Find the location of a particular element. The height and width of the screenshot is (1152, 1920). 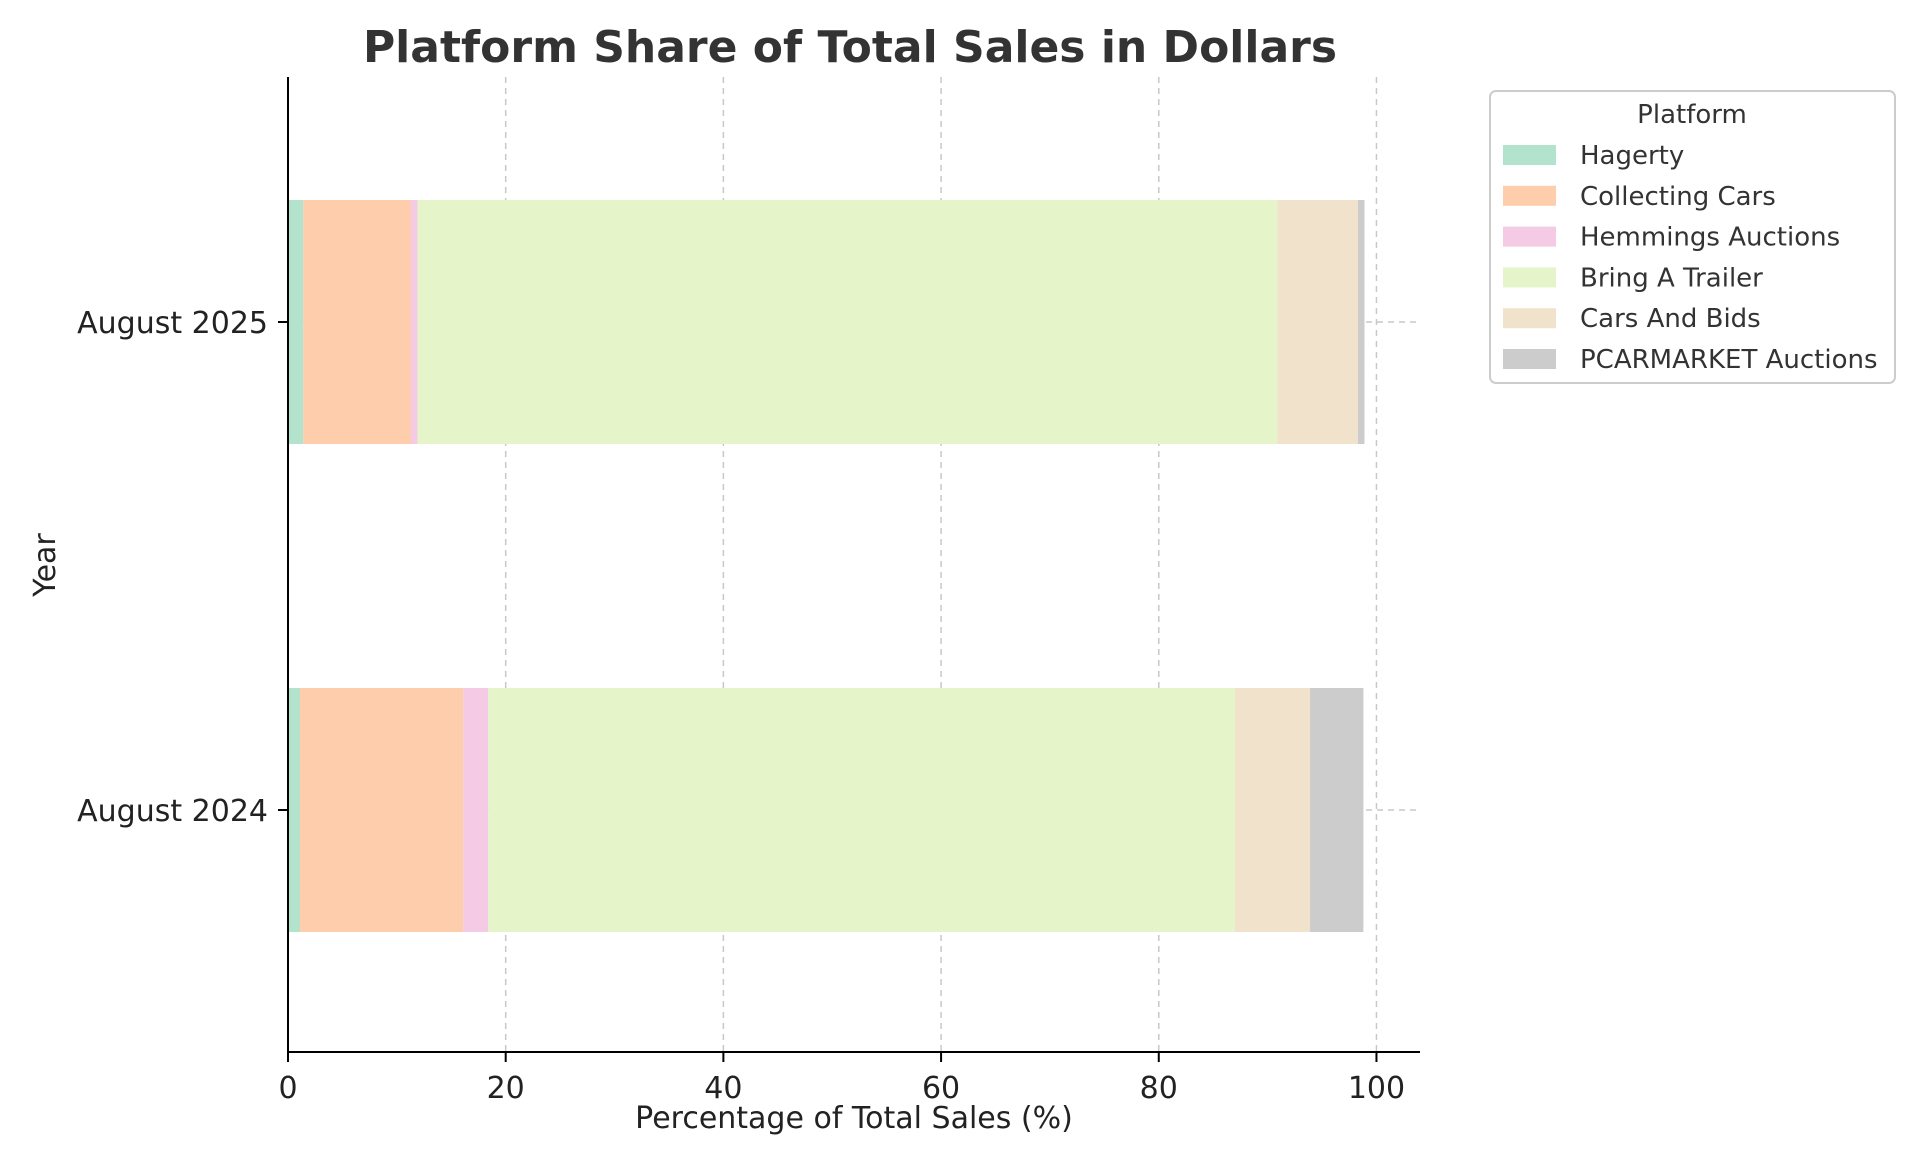

legend-frame is located at coordinates (1692, 237).